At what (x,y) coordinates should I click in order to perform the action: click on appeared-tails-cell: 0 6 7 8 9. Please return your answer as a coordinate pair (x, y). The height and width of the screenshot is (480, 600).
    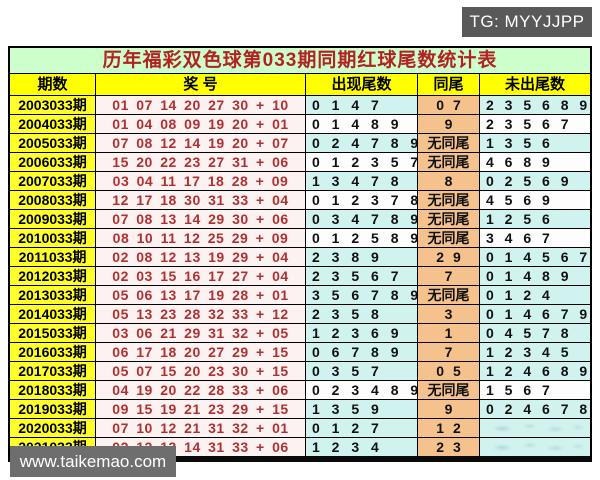
    Looking at the image, I should click on (362, 352).